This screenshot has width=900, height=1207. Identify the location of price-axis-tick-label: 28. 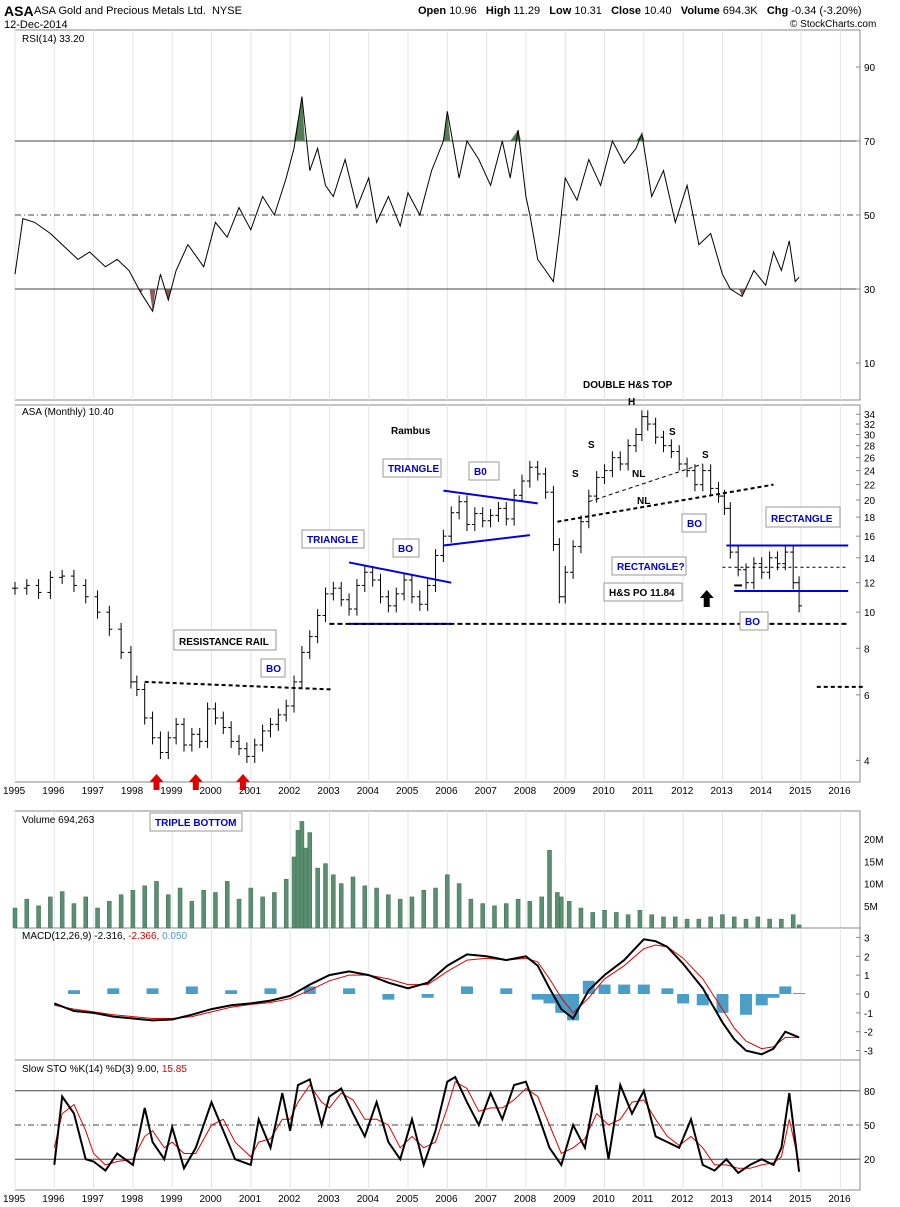
(870, 447).